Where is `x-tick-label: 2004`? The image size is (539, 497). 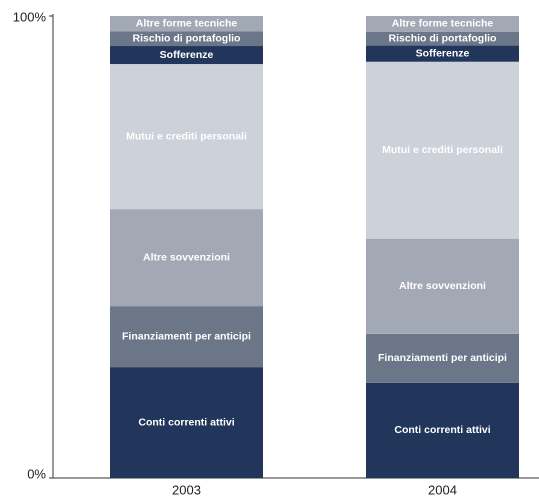
x-tick-label: 2004 is located at coordinates (442, 489).